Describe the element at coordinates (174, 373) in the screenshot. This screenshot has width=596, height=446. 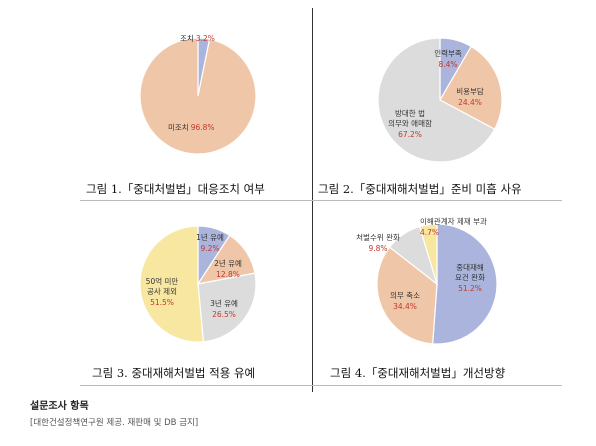
I see `chart-caption-3: 그림 3. 중대재해처벌법 적용 유예` at that location.